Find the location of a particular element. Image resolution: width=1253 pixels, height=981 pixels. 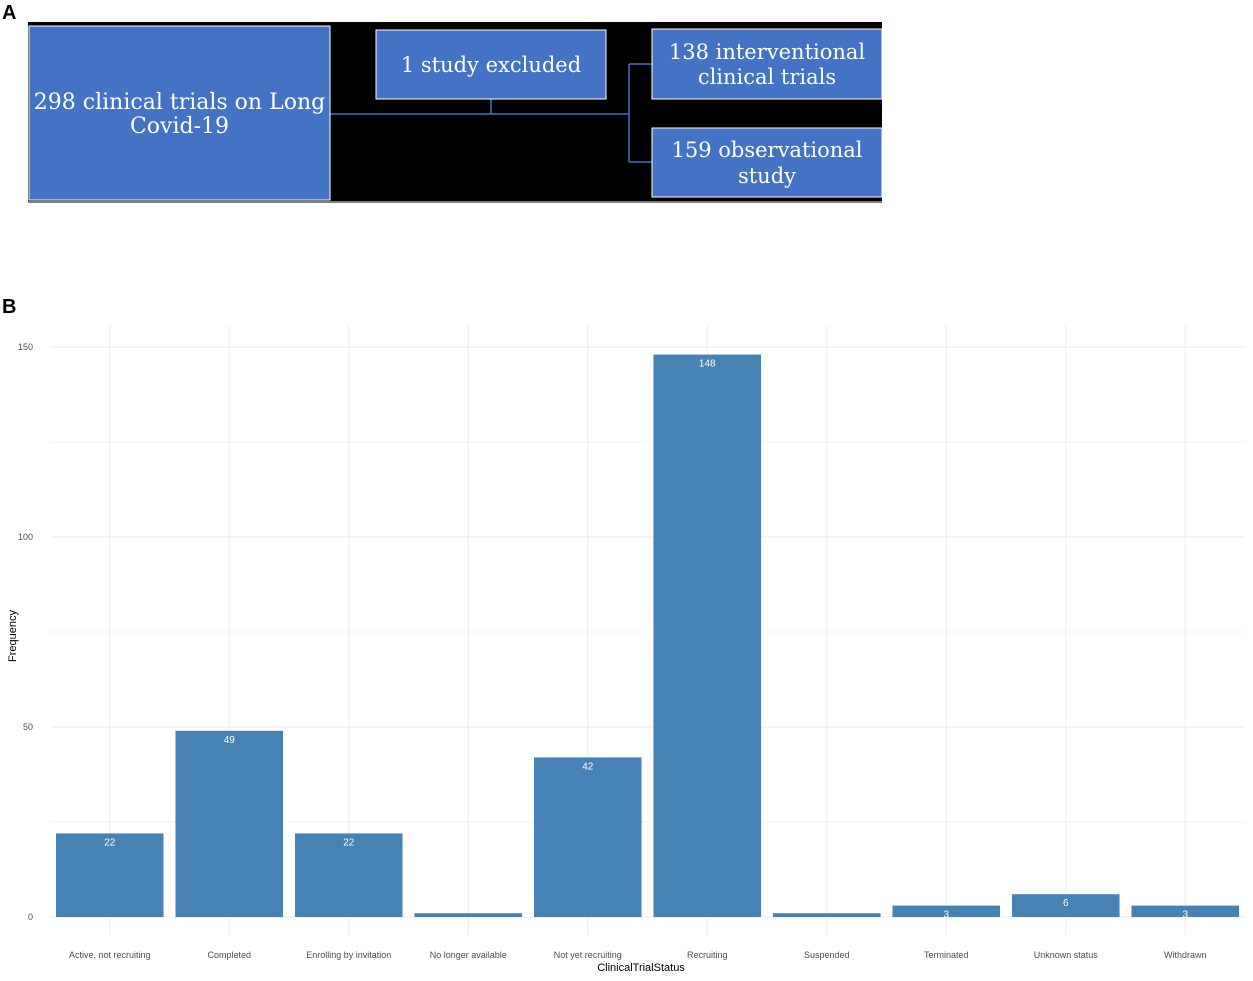

box-interventional is located at coordinates (767, 64).